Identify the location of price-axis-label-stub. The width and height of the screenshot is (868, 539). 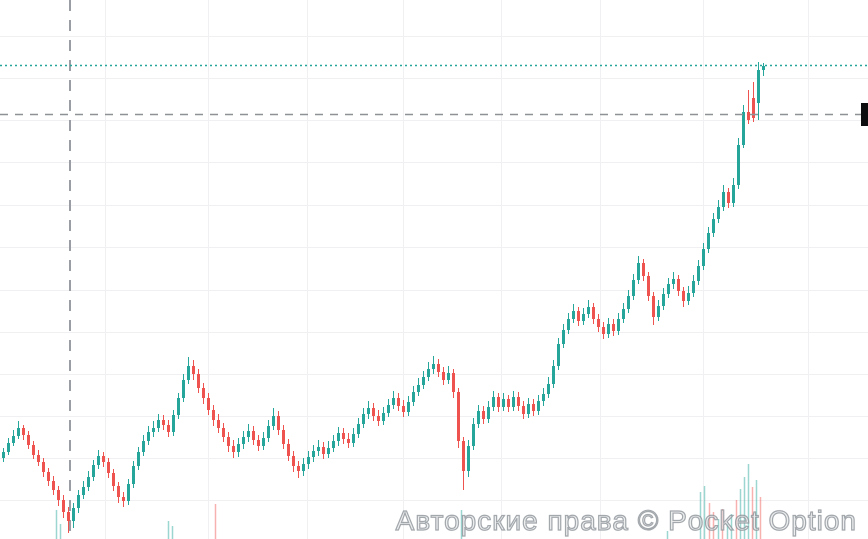
(864, 114).